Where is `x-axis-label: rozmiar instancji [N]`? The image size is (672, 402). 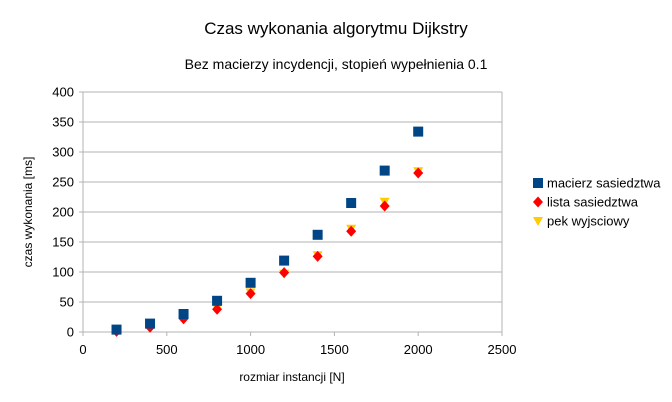 x-axis-label: rozmiar instancji [N] is located at coordinates (291, 377).